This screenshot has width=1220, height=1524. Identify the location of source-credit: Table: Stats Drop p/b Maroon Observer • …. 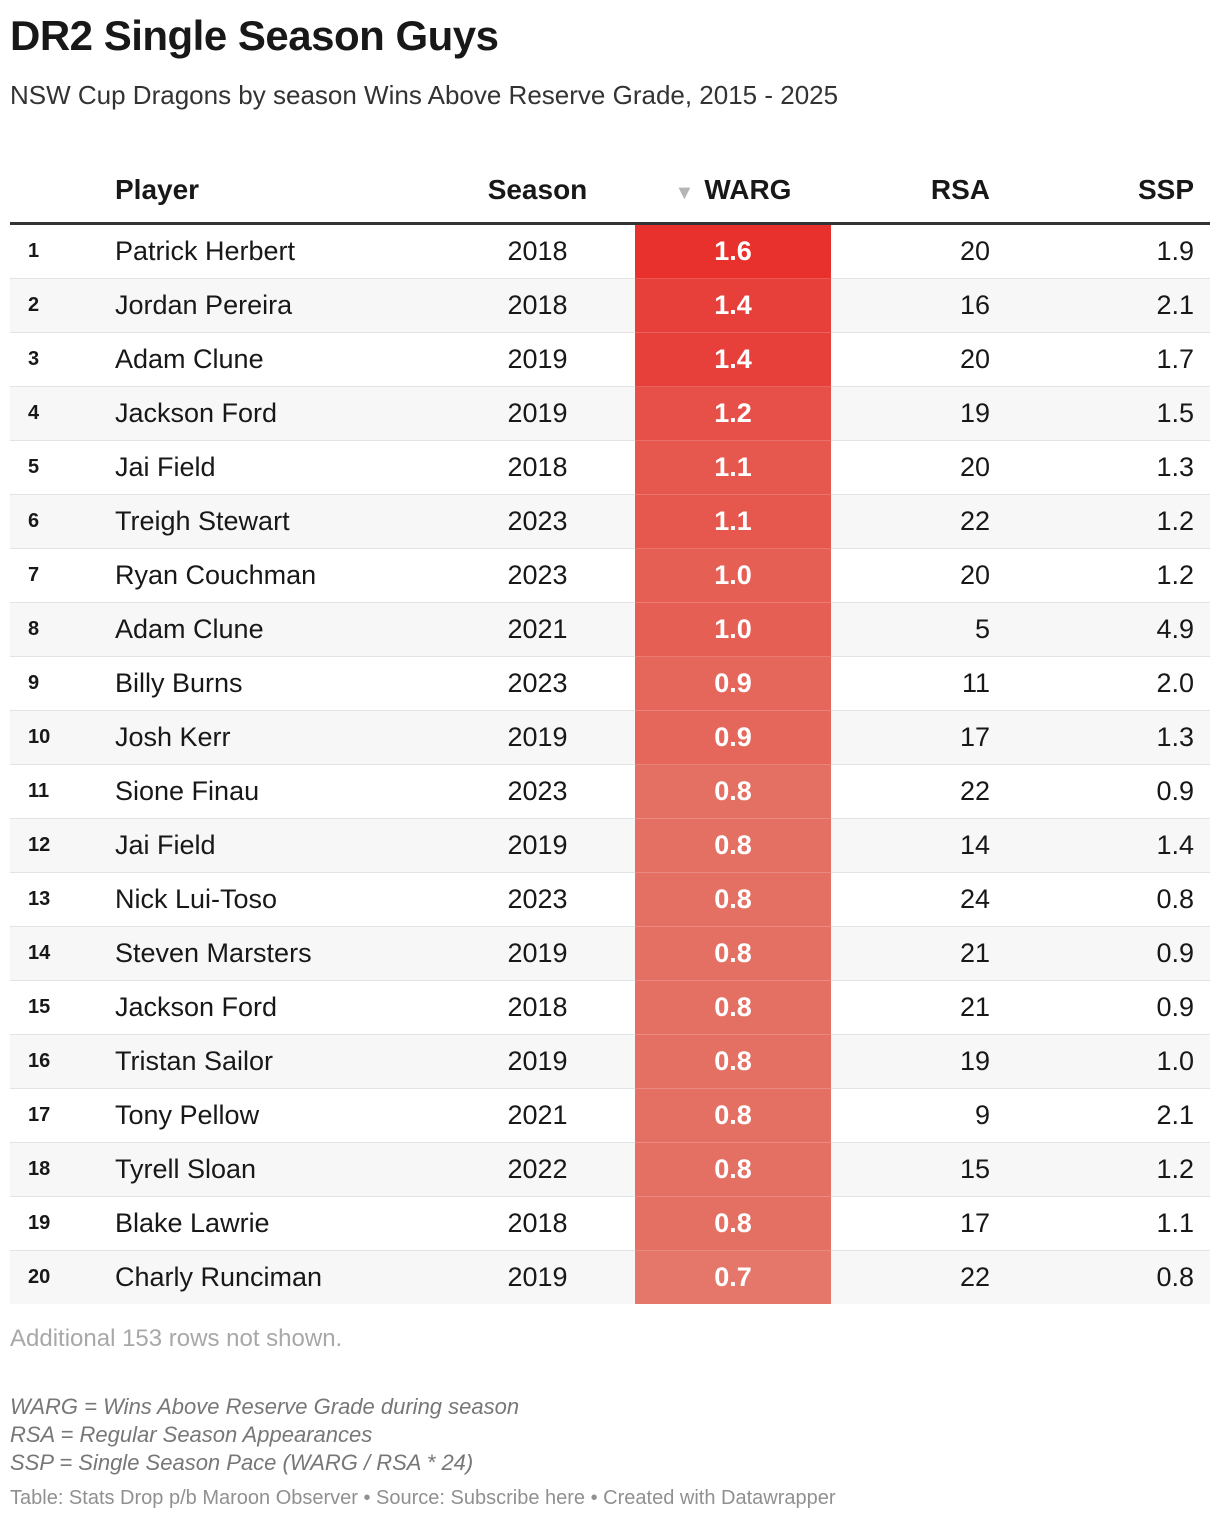
(423, 1498).